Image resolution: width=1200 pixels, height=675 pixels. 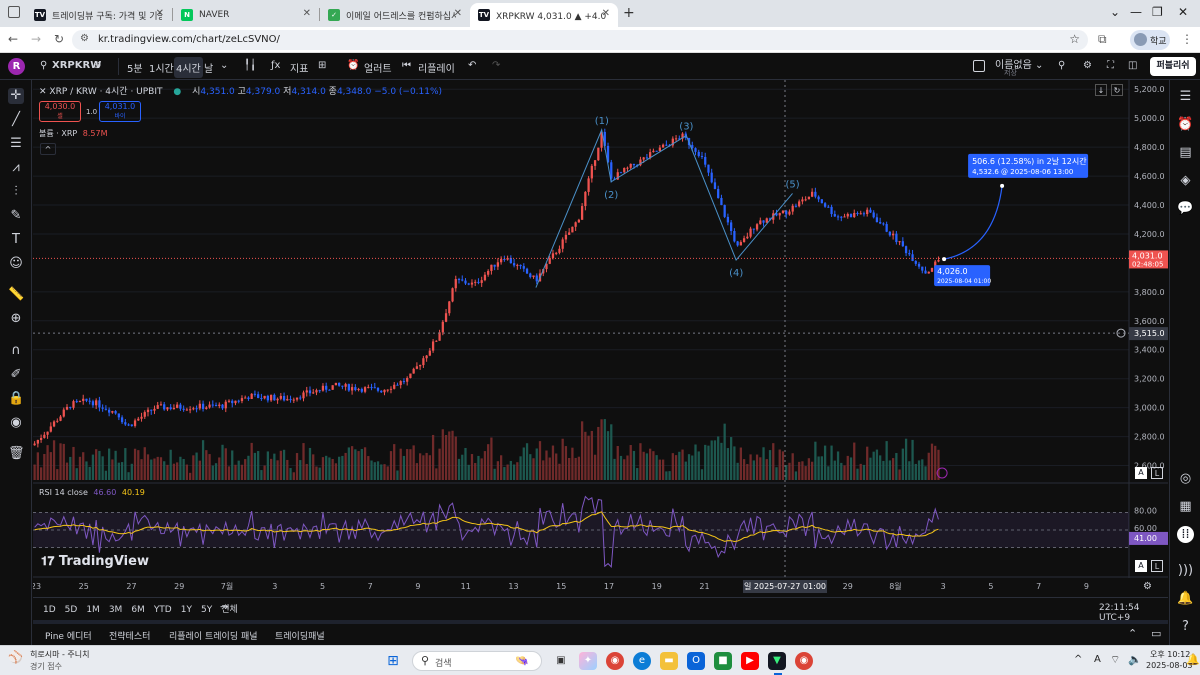 What do you see at coordinates (77, 65) in the screenshot?
I see `symbol-search-button: XRPKRW` at bounding box center [77, 65].